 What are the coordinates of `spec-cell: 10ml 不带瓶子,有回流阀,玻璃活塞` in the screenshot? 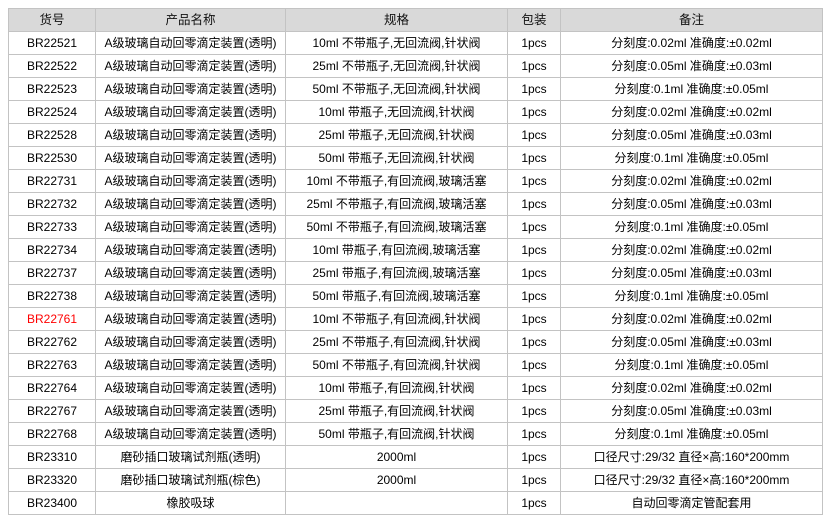 It's located at (396, 181).